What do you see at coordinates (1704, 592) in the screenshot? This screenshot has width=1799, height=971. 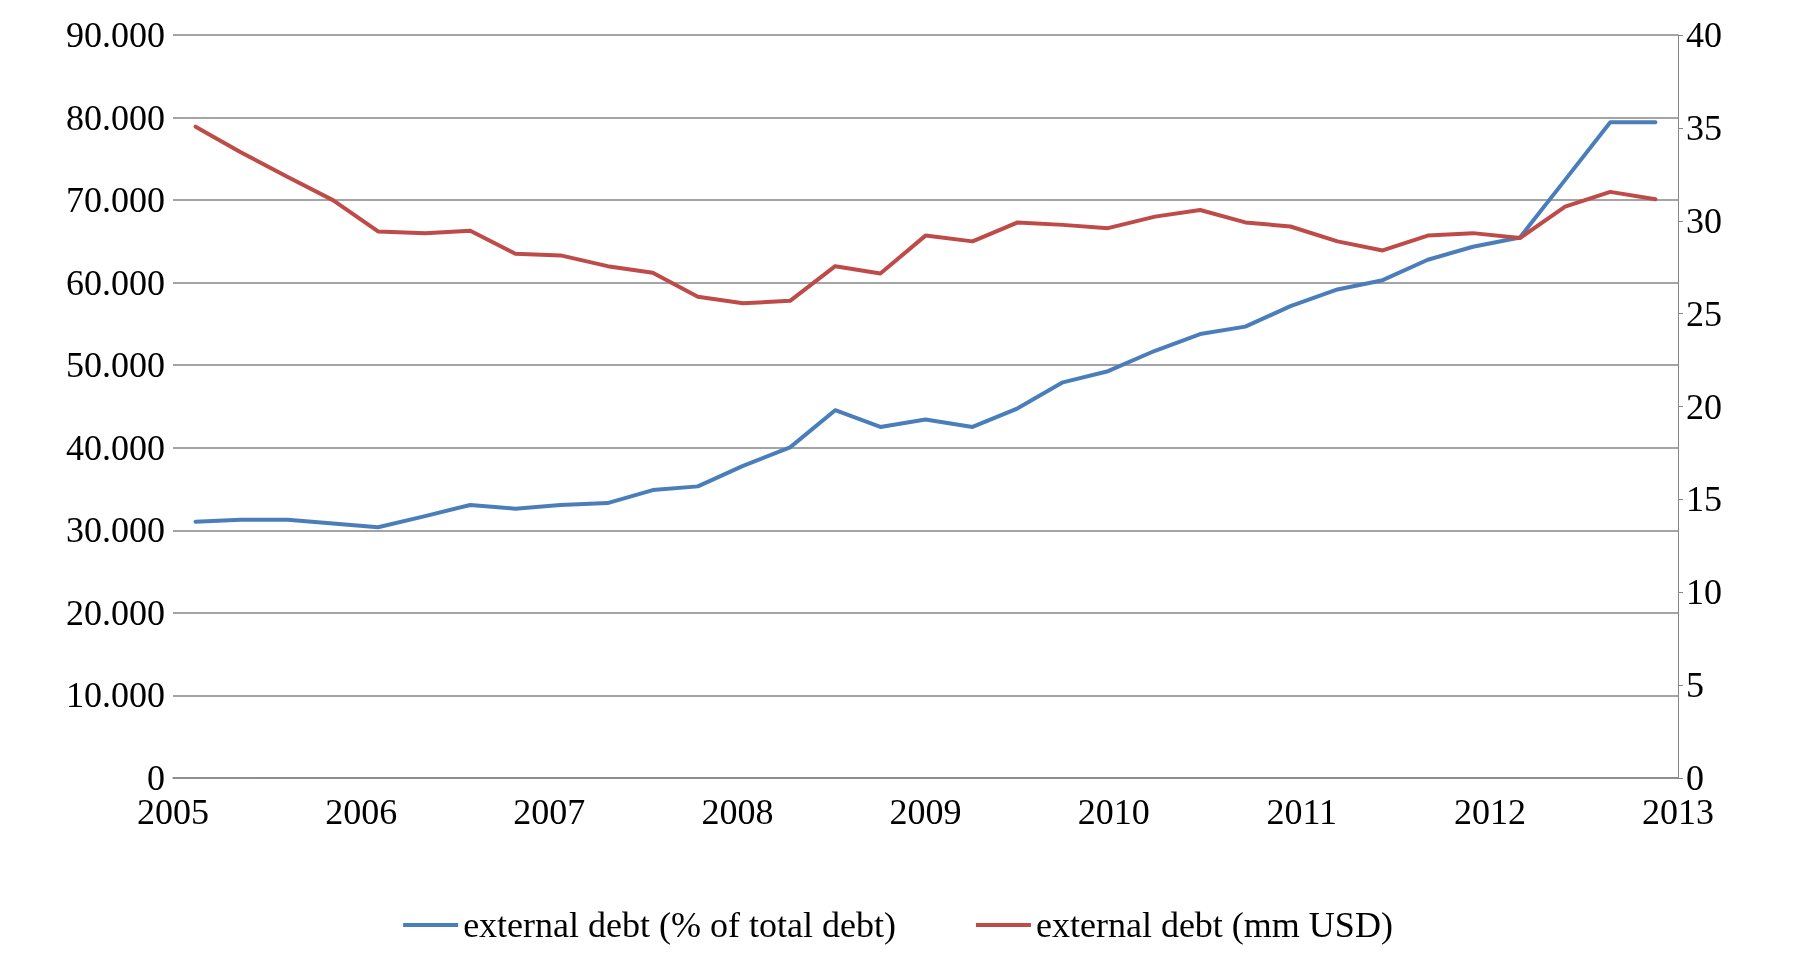 I see `y2-tick-label: 10` at bounding box center [1704, 592].